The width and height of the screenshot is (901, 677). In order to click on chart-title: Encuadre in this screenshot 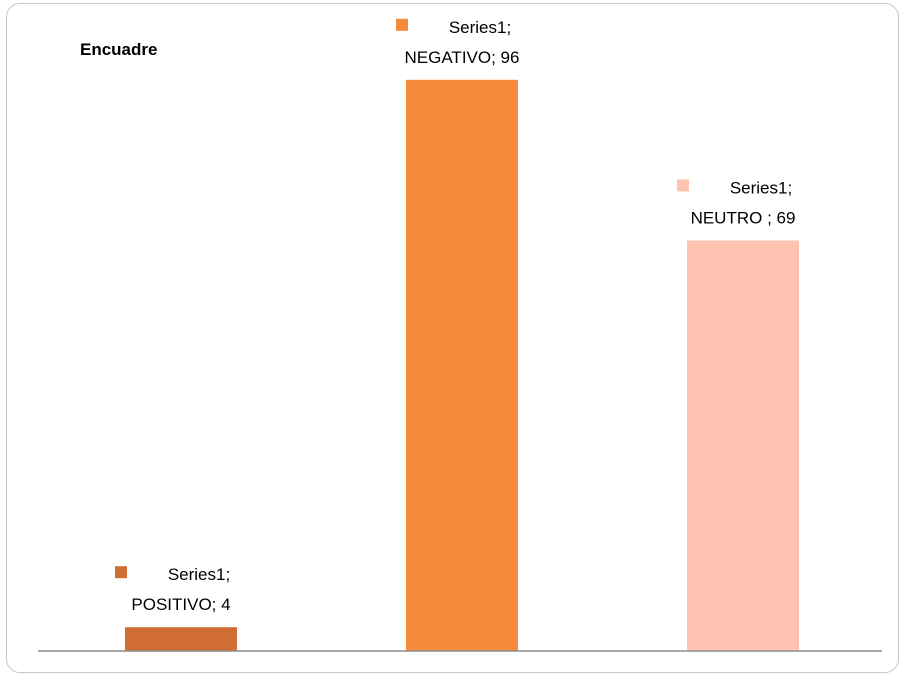, I will do `click(119, 49)`.